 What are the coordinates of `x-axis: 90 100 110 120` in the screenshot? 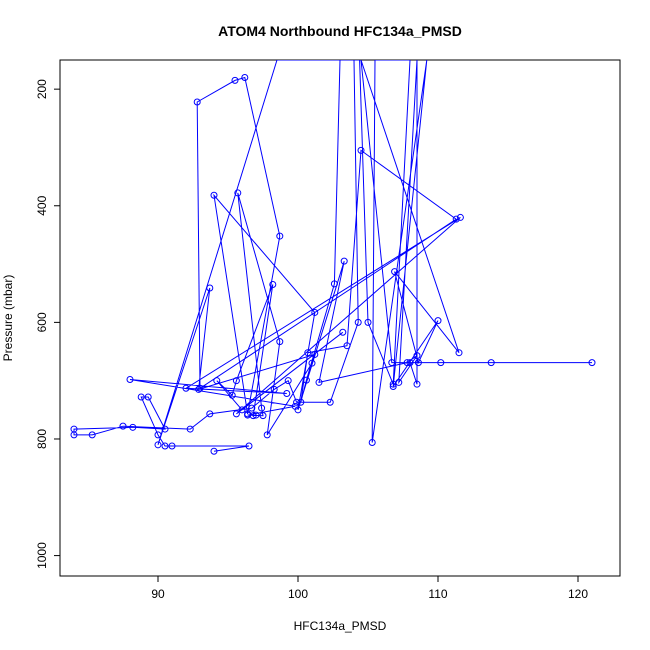 It's located at (369, 588).